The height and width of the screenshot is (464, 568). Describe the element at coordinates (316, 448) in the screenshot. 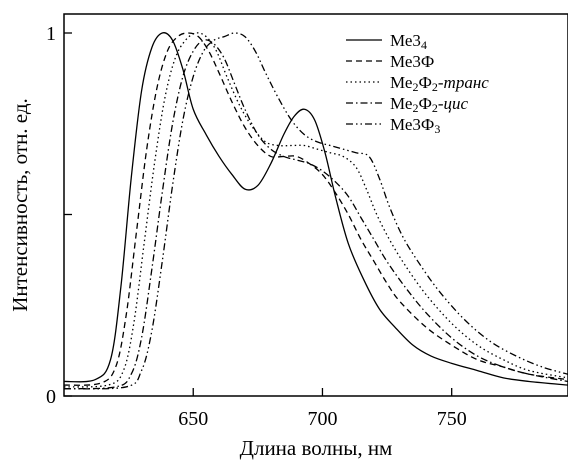

I see `x-axis-title: Длина волны, нм` at that location.